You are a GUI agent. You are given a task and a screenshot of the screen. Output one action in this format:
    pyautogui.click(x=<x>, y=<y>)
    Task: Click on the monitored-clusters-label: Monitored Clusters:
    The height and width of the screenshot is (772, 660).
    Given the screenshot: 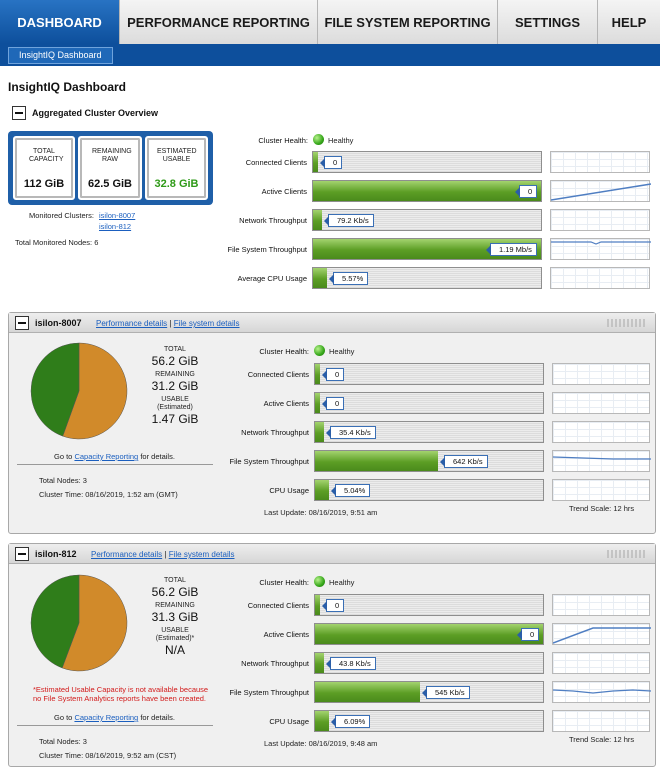 What is the action you would take?
    pyautogui.click(x=61, y=215)
    